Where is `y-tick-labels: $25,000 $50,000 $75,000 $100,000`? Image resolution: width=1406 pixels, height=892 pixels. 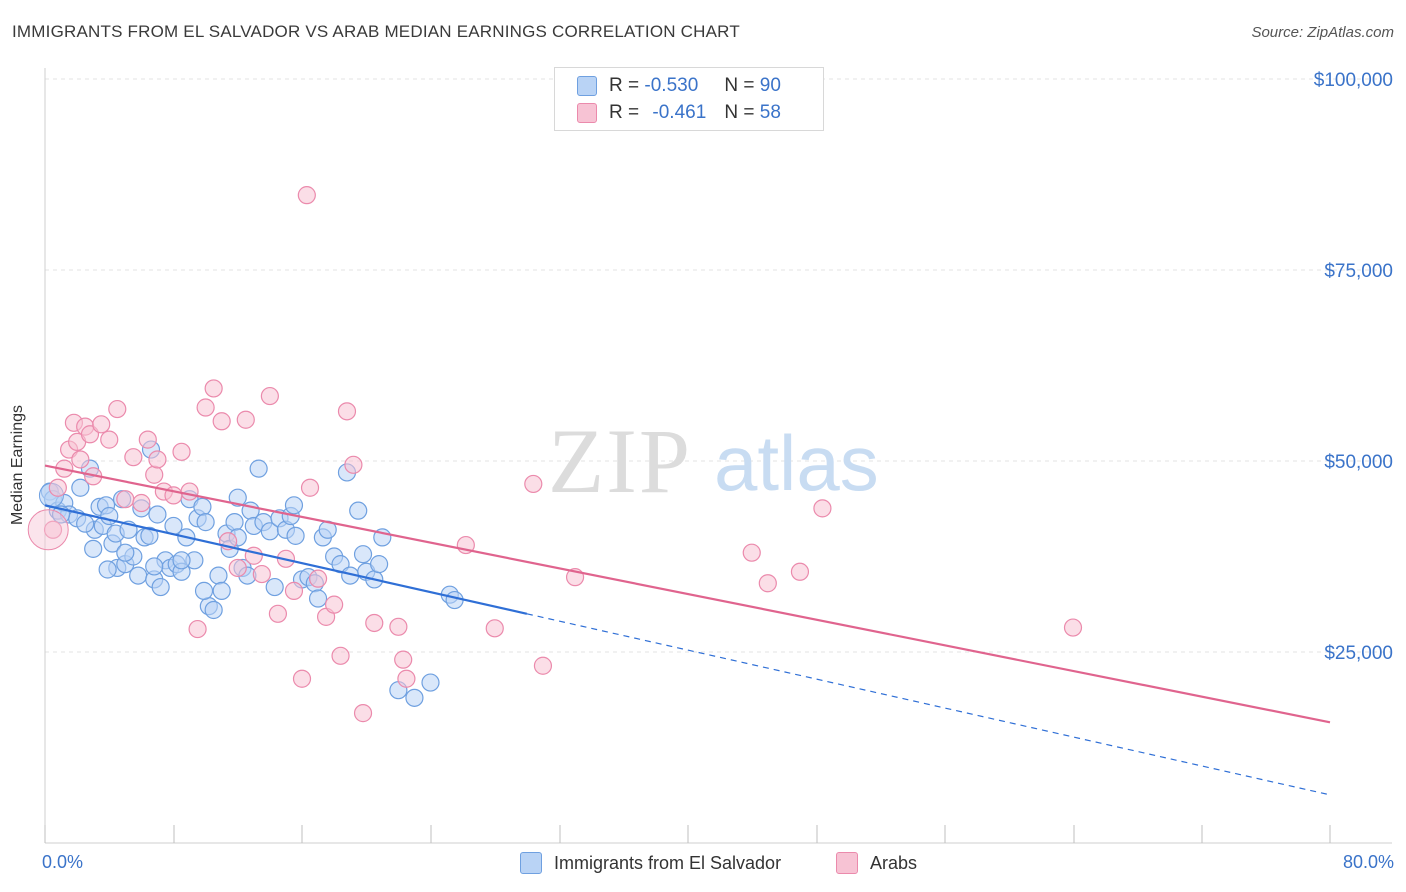
y-tick-labels: $25,000 $50,000 $75,000 $100,000 is located at coordinates (1353, 367).